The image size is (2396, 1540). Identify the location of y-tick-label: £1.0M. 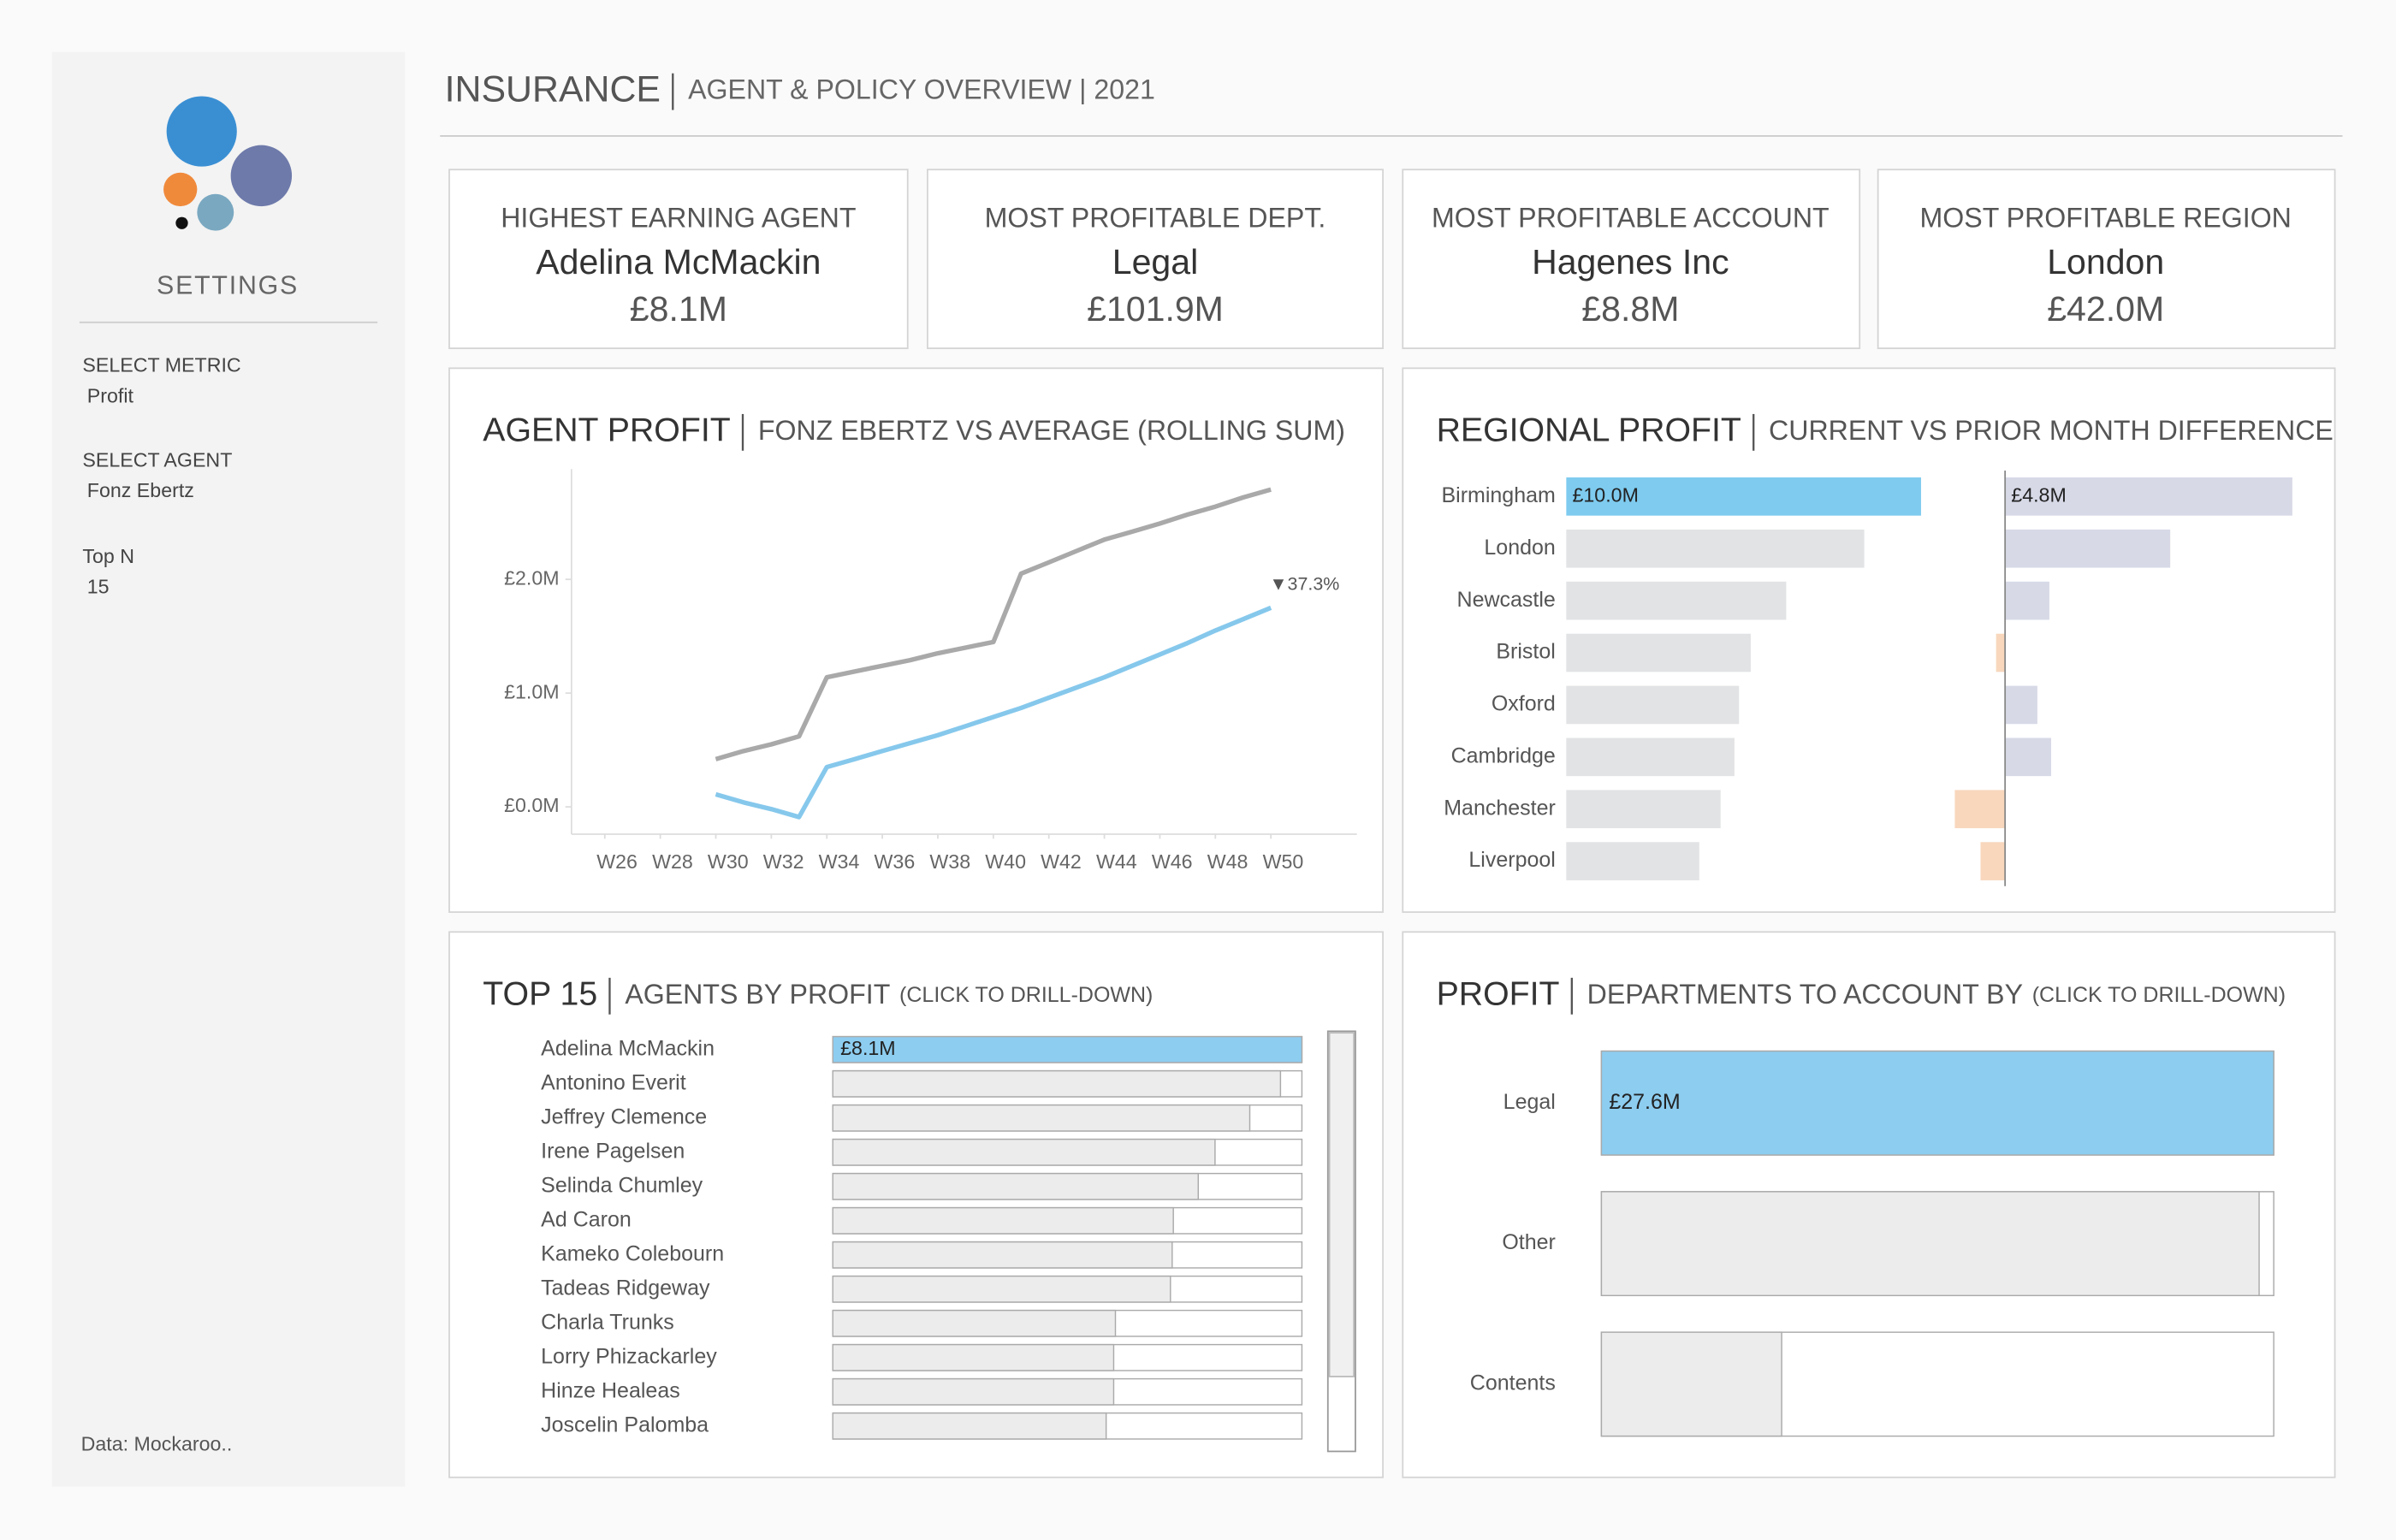
(532, 691).